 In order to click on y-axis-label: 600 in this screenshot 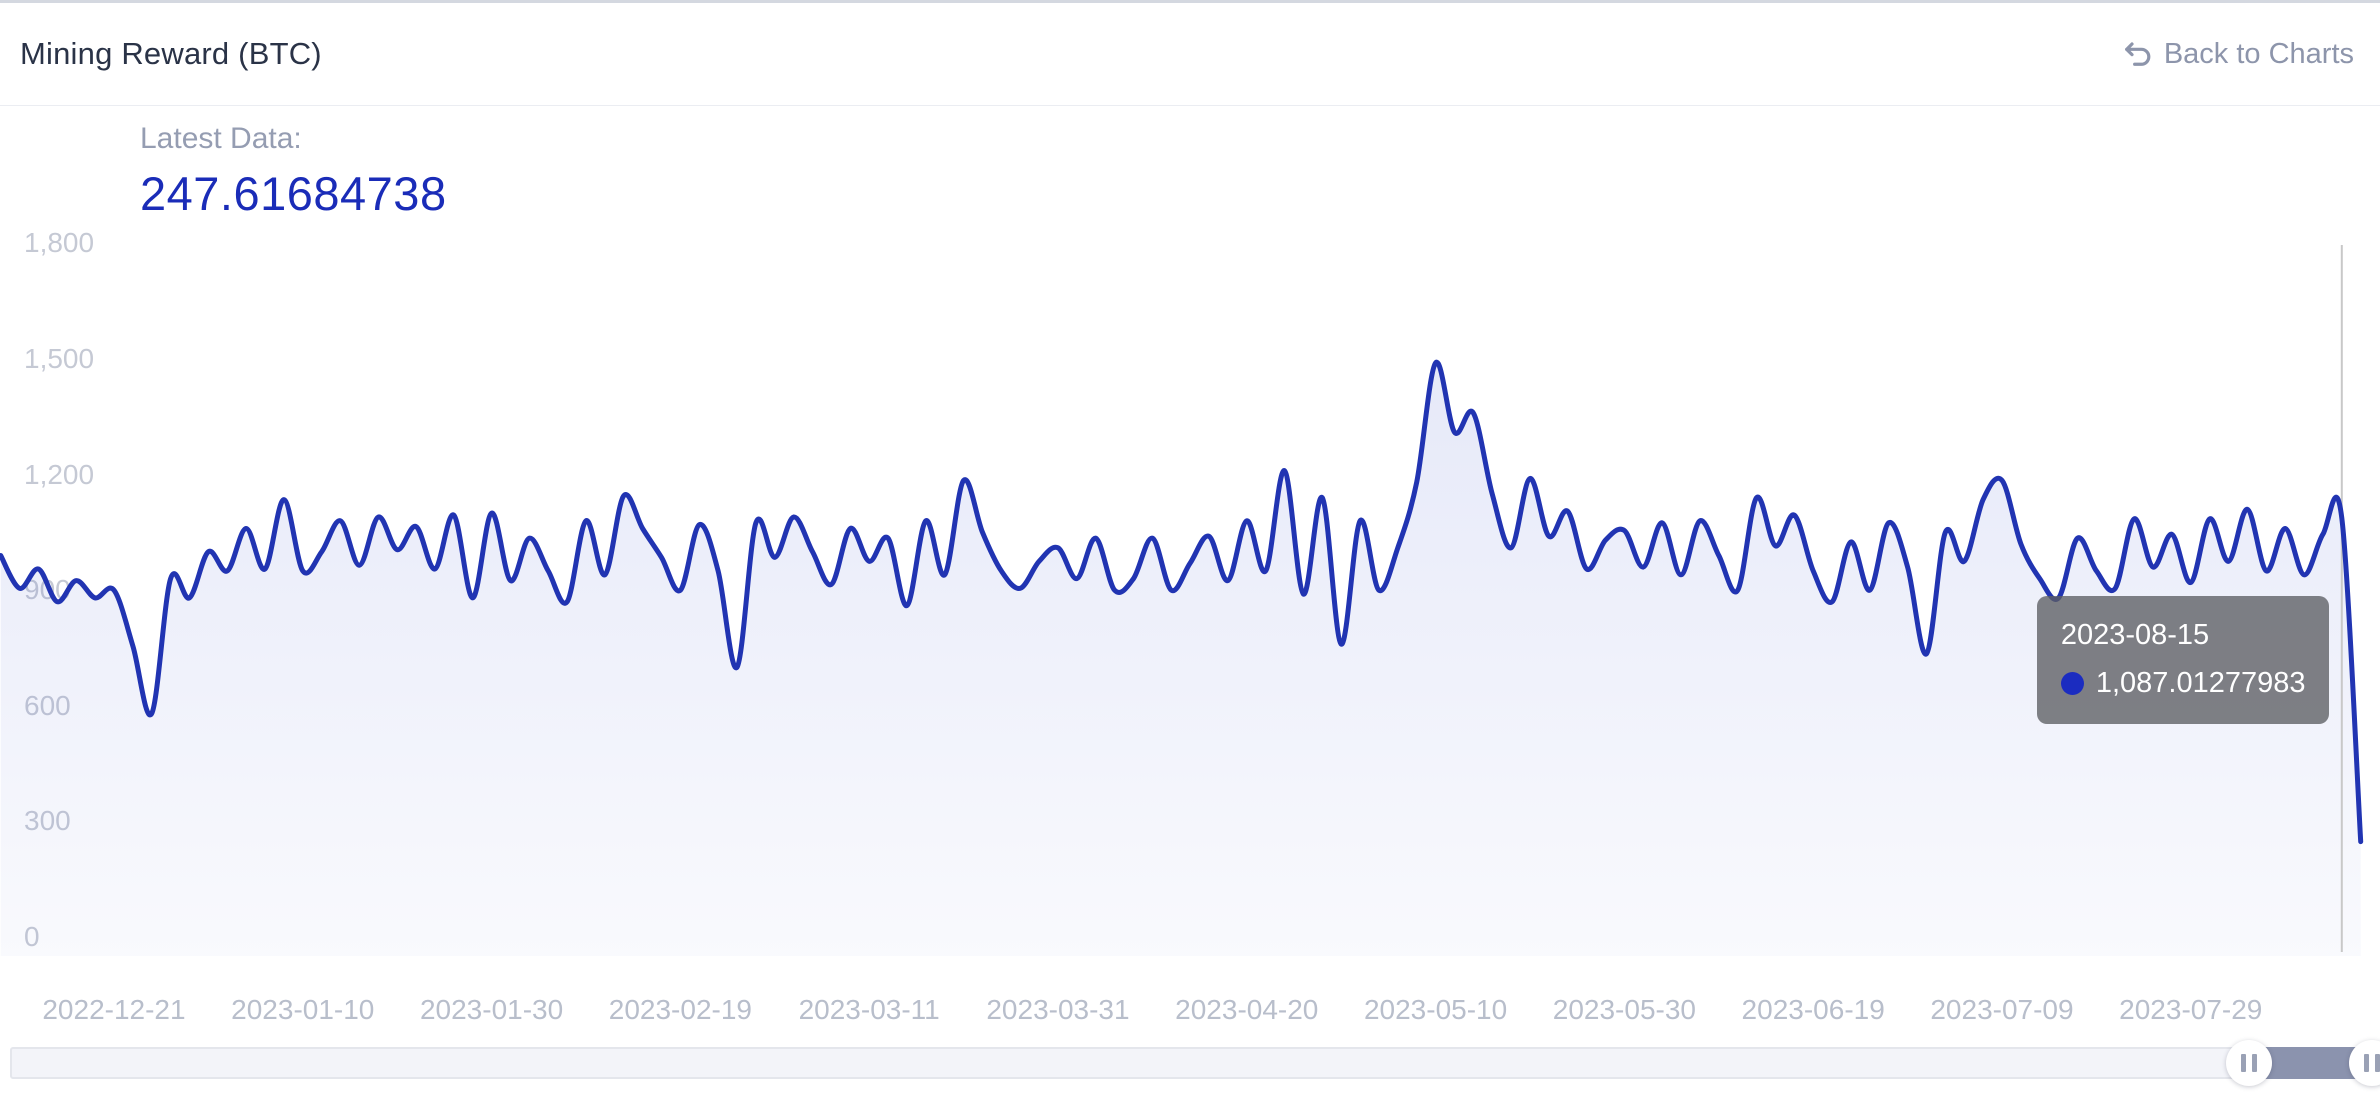, I will do `click(47, 705)`.